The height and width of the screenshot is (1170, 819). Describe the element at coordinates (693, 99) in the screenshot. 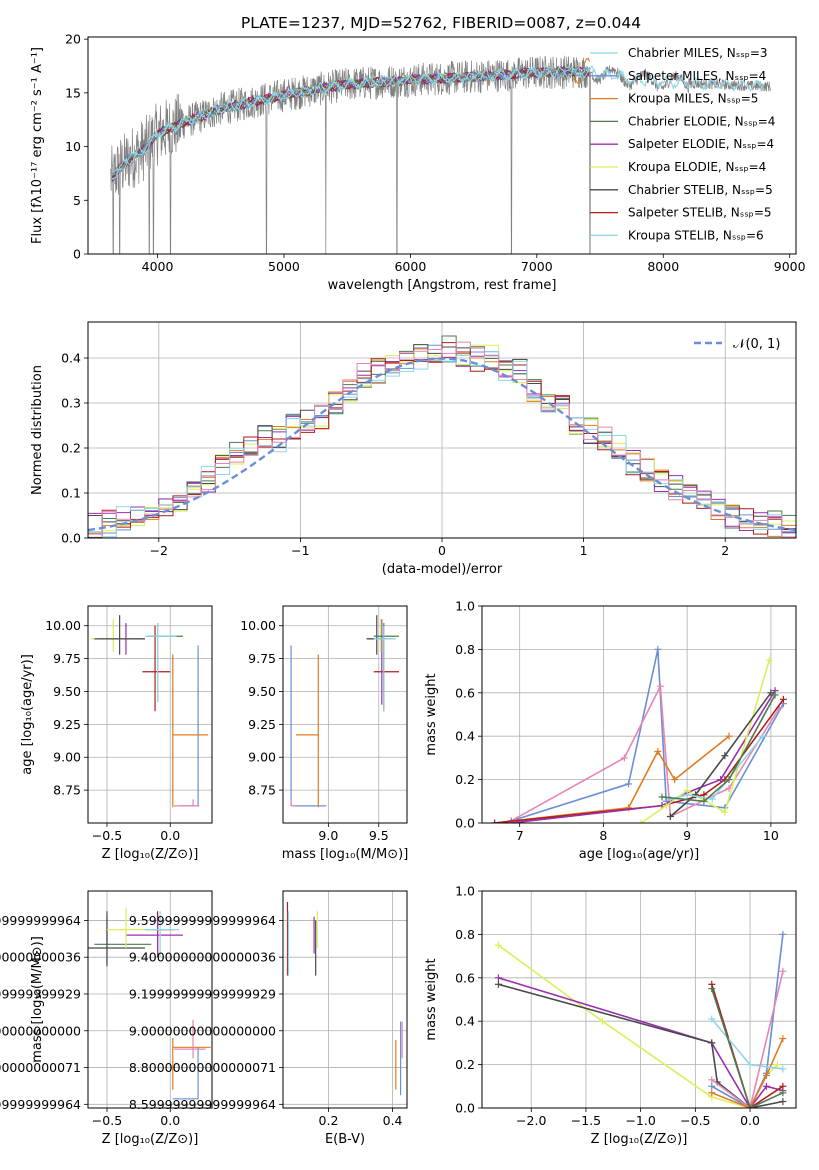

I see `legend-label: Kroupa MILES, Nₛₛₚ=5` at that location.